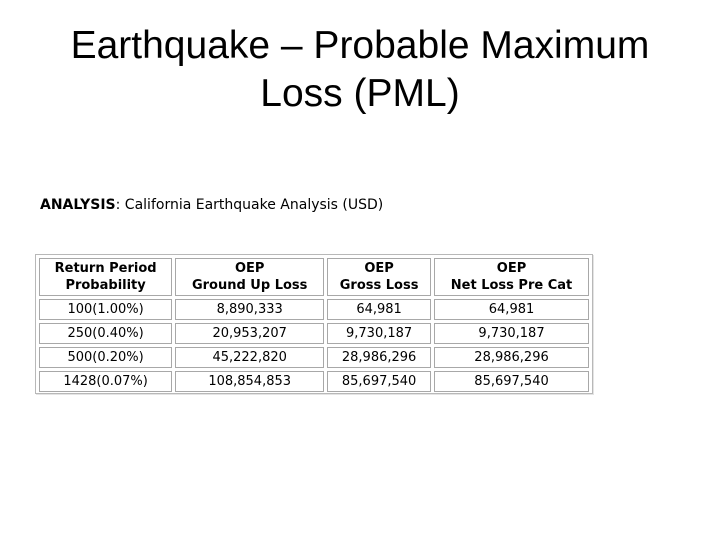 The image size is (720, 540). I want to click on cell-ground-up-loss: 108,854,853, so click(250, 381).